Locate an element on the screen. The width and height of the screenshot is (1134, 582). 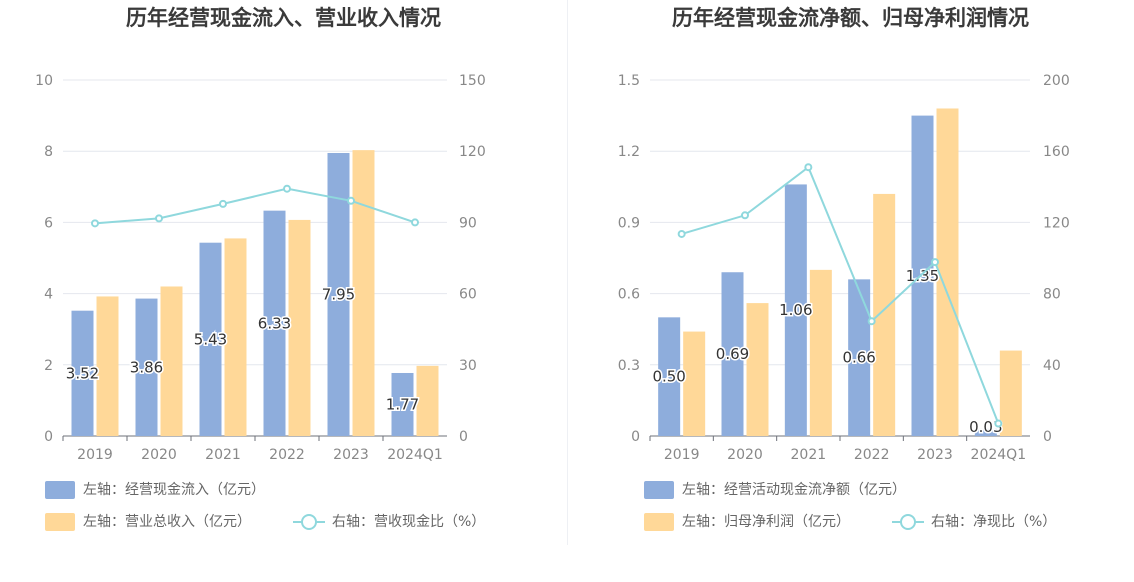
x-tick-label: 2021 is located at coordinates (809, 455).